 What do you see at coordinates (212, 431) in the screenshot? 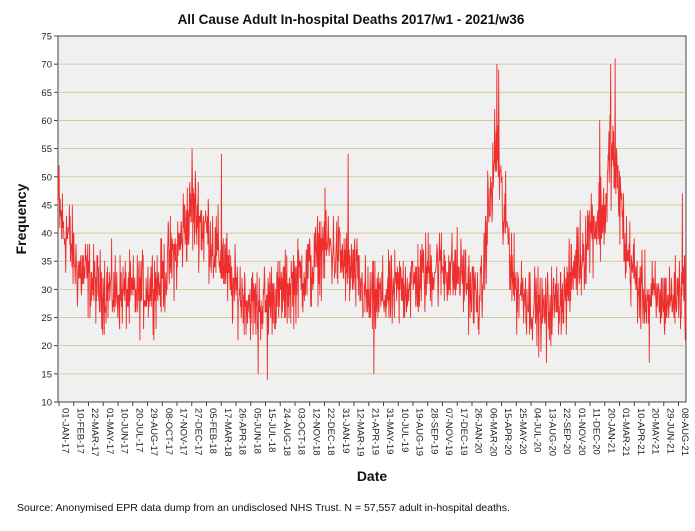
I see `x-tick-label: 05-FEB-18` at bounding box center [212, 431].